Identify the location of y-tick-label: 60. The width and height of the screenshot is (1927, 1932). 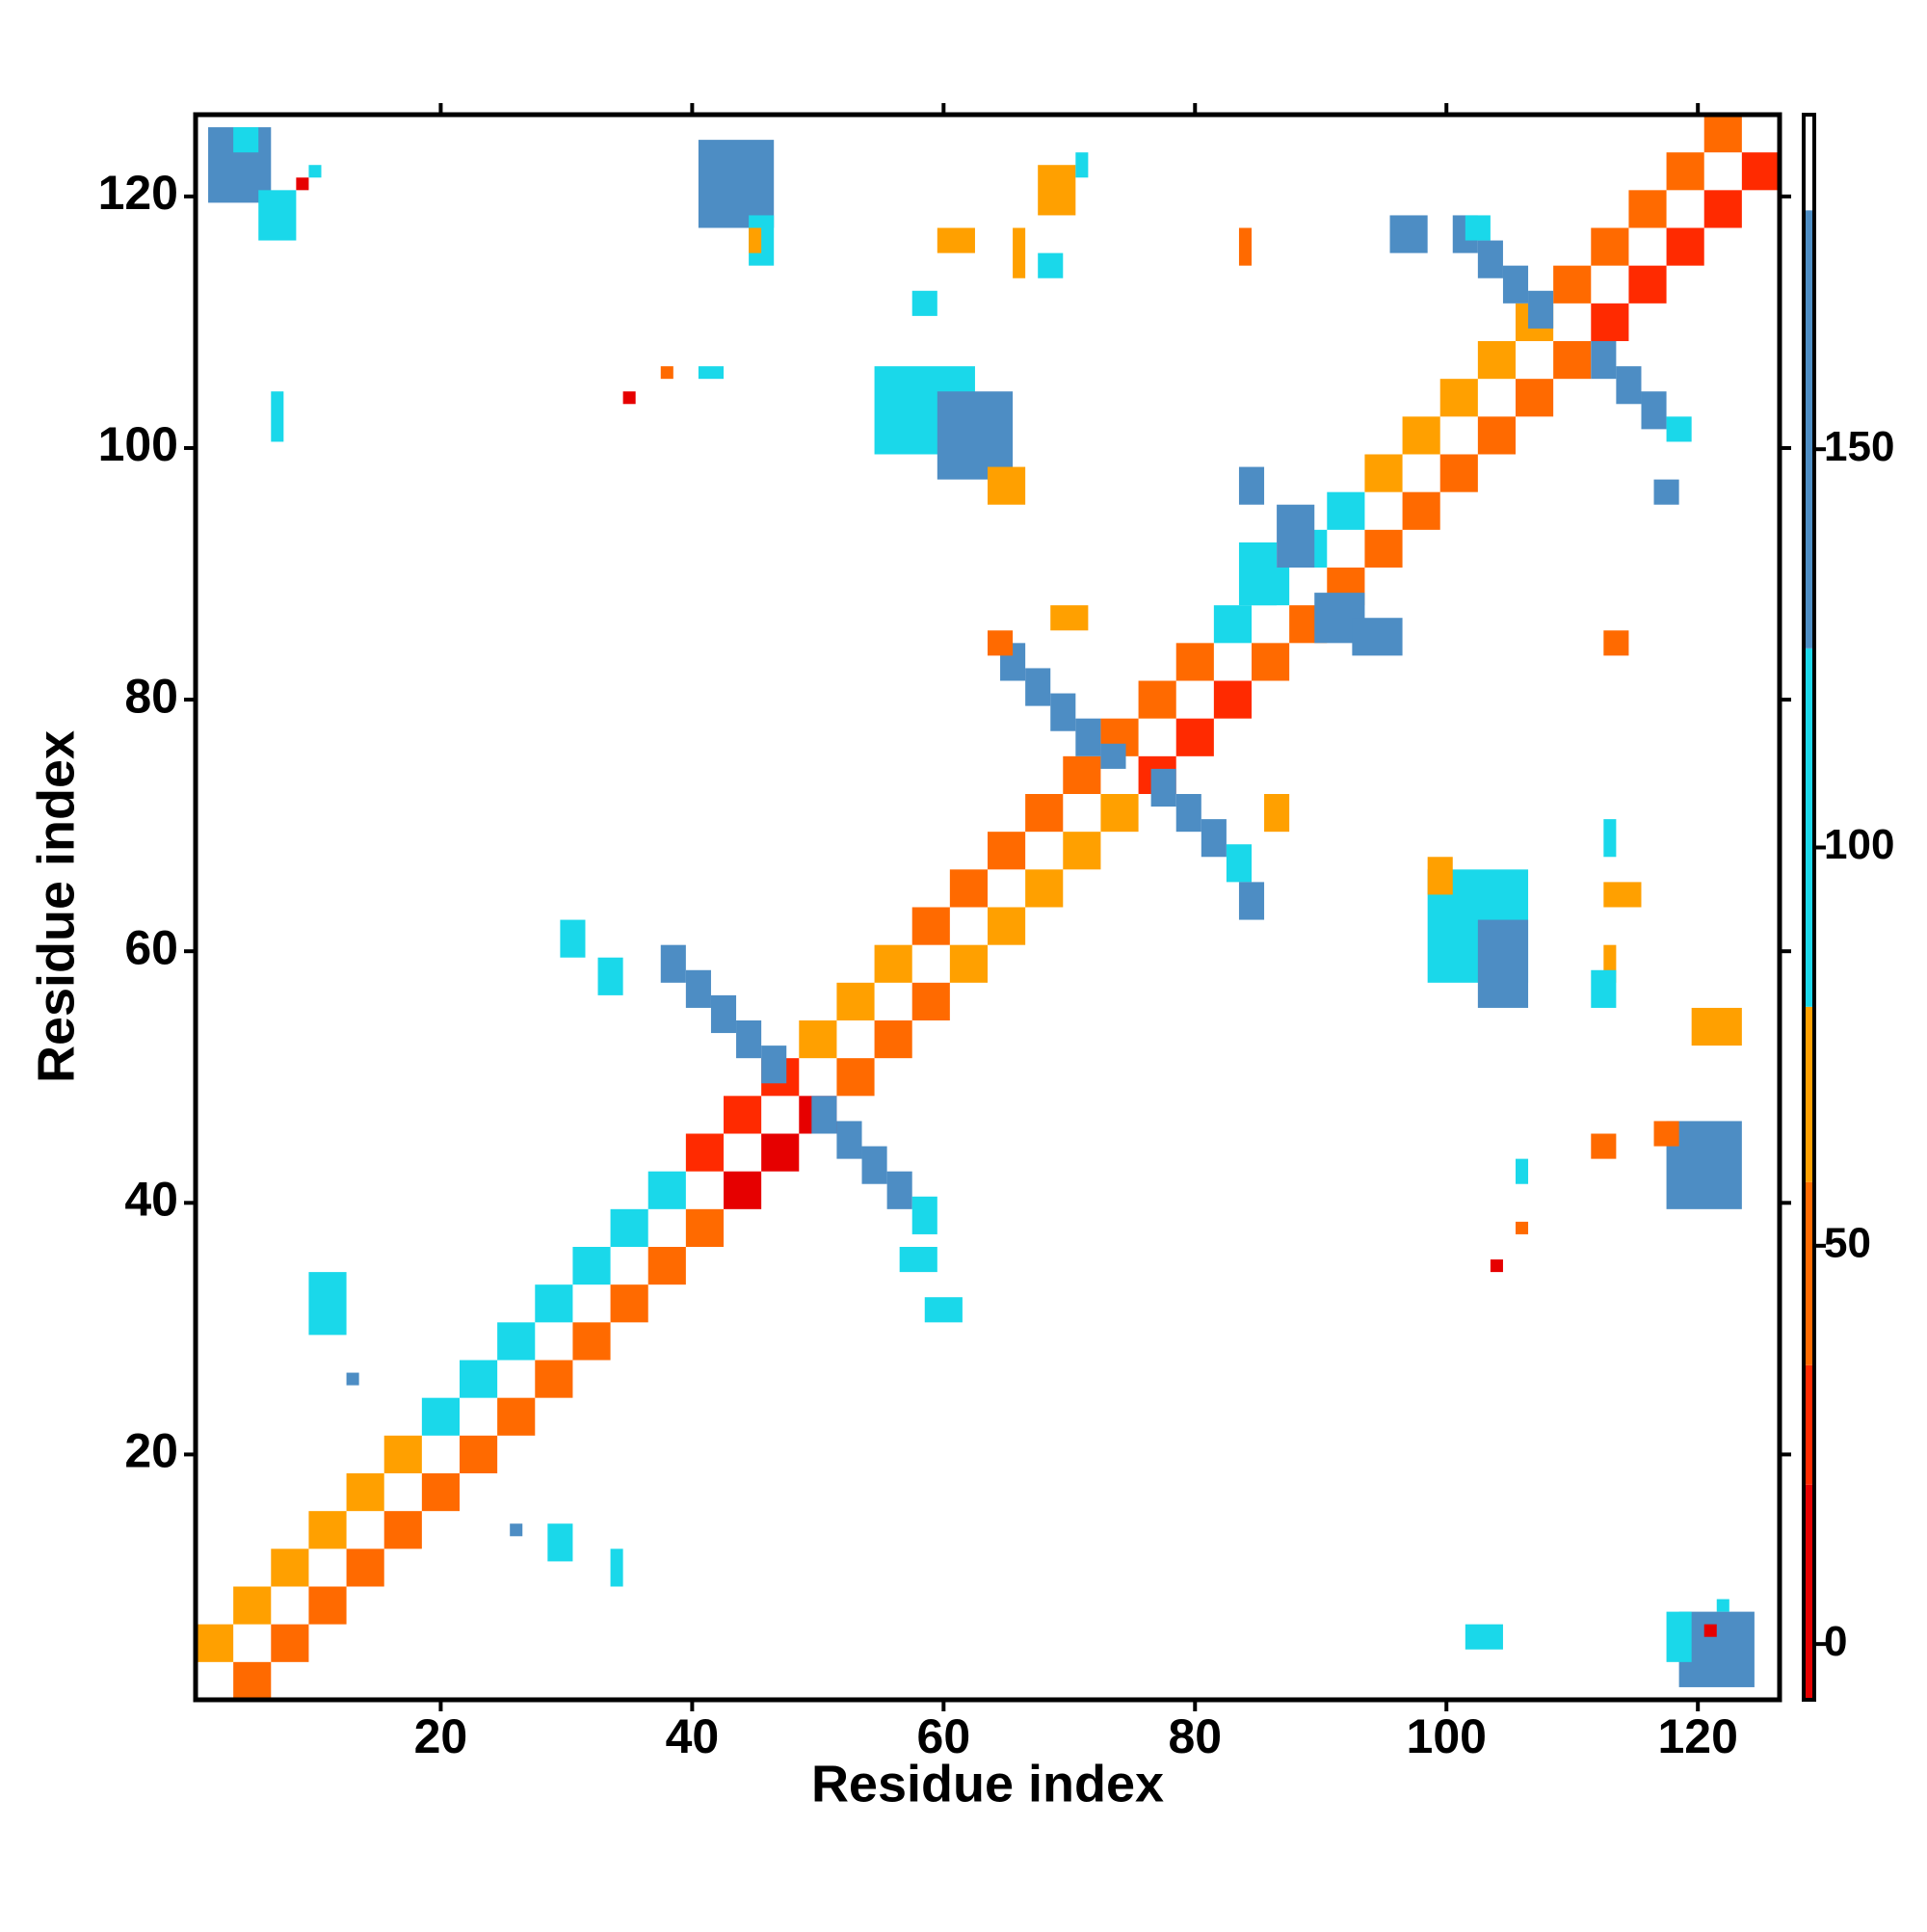
(151, 947).